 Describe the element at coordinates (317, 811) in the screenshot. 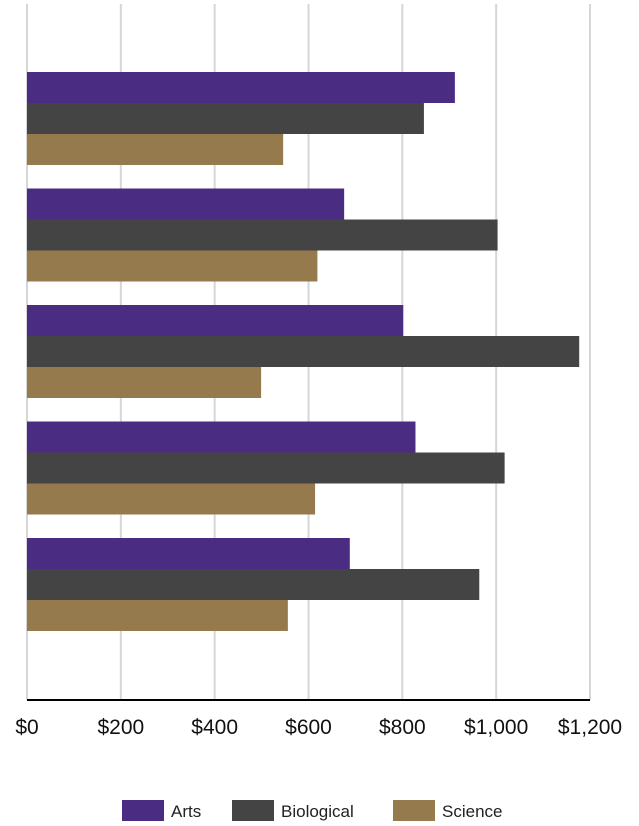

I see `legend-label-biological: Biological` at that location.